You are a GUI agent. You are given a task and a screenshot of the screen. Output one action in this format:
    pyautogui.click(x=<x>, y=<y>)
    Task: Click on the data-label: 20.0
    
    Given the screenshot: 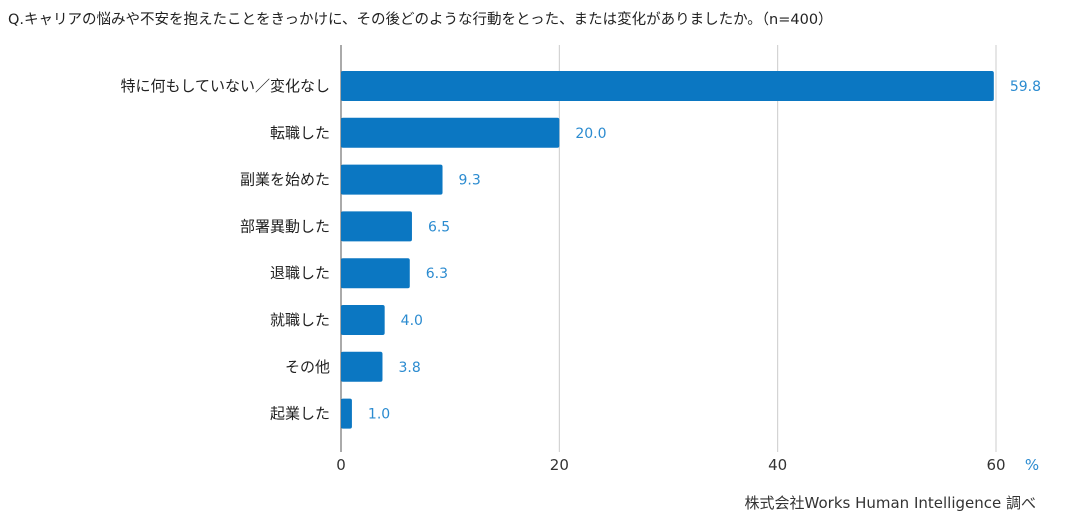 What is the action you would take?
    pyautogui.click(x=590, y=134)
    